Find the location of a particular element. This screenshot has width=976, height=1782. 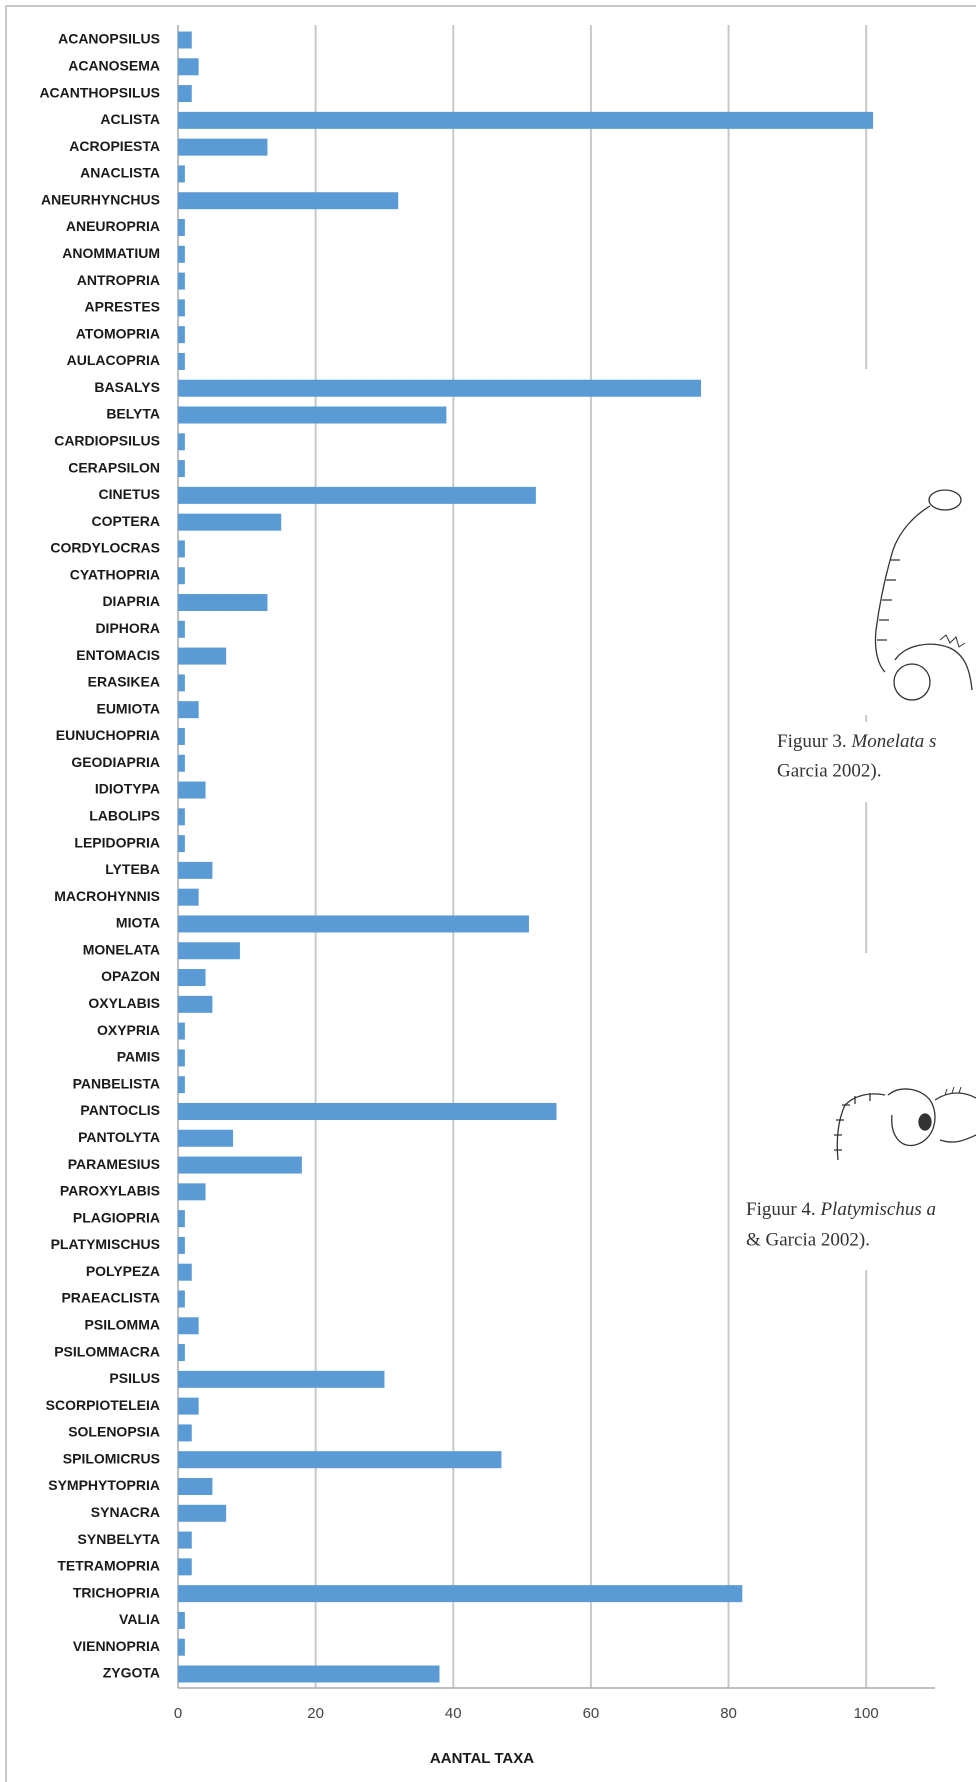

y-tick-label: PSILUS is located at coordinates (134, 1378).